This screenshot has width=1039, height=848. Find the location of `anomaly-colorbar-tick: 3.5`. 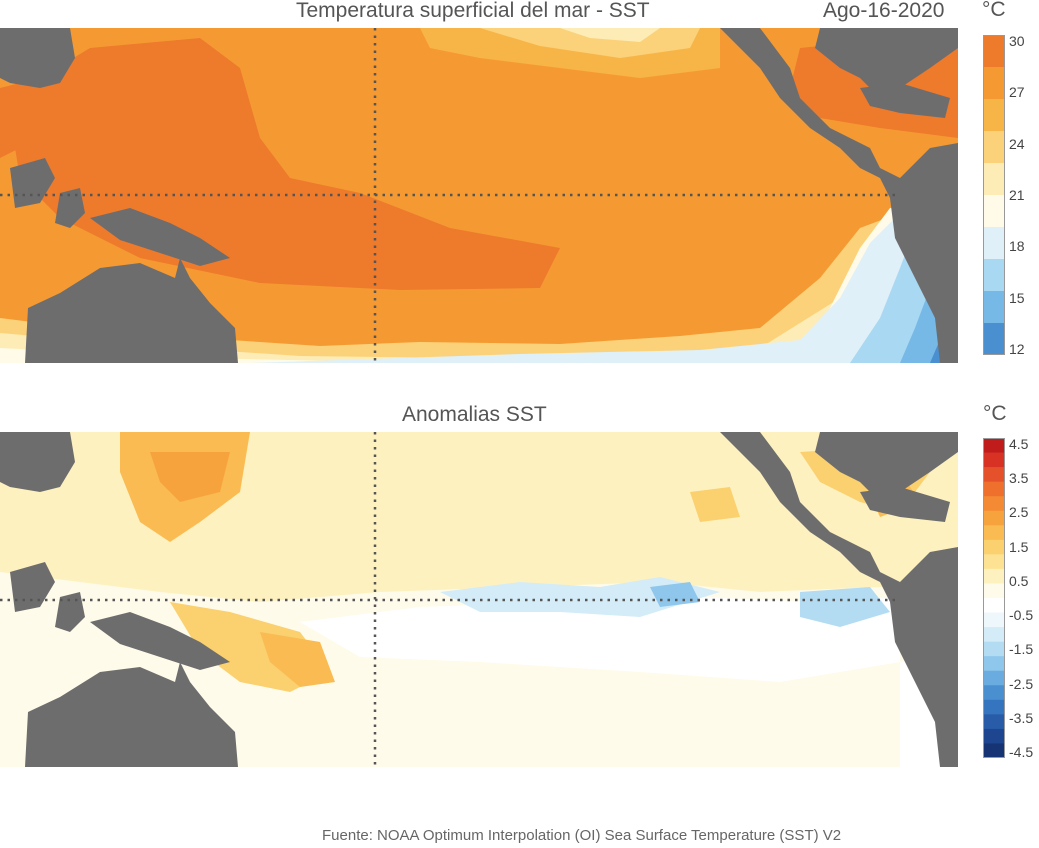

anomaly-colorbar-tick: 3.5 is located at coordinates (1019, 478).